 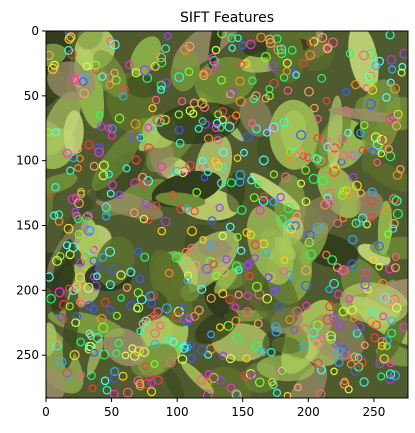 What do you see at coordinates (373, 412) in the screenshot?
I see `x-tick-label: 250` at bounding box center [373, 412].